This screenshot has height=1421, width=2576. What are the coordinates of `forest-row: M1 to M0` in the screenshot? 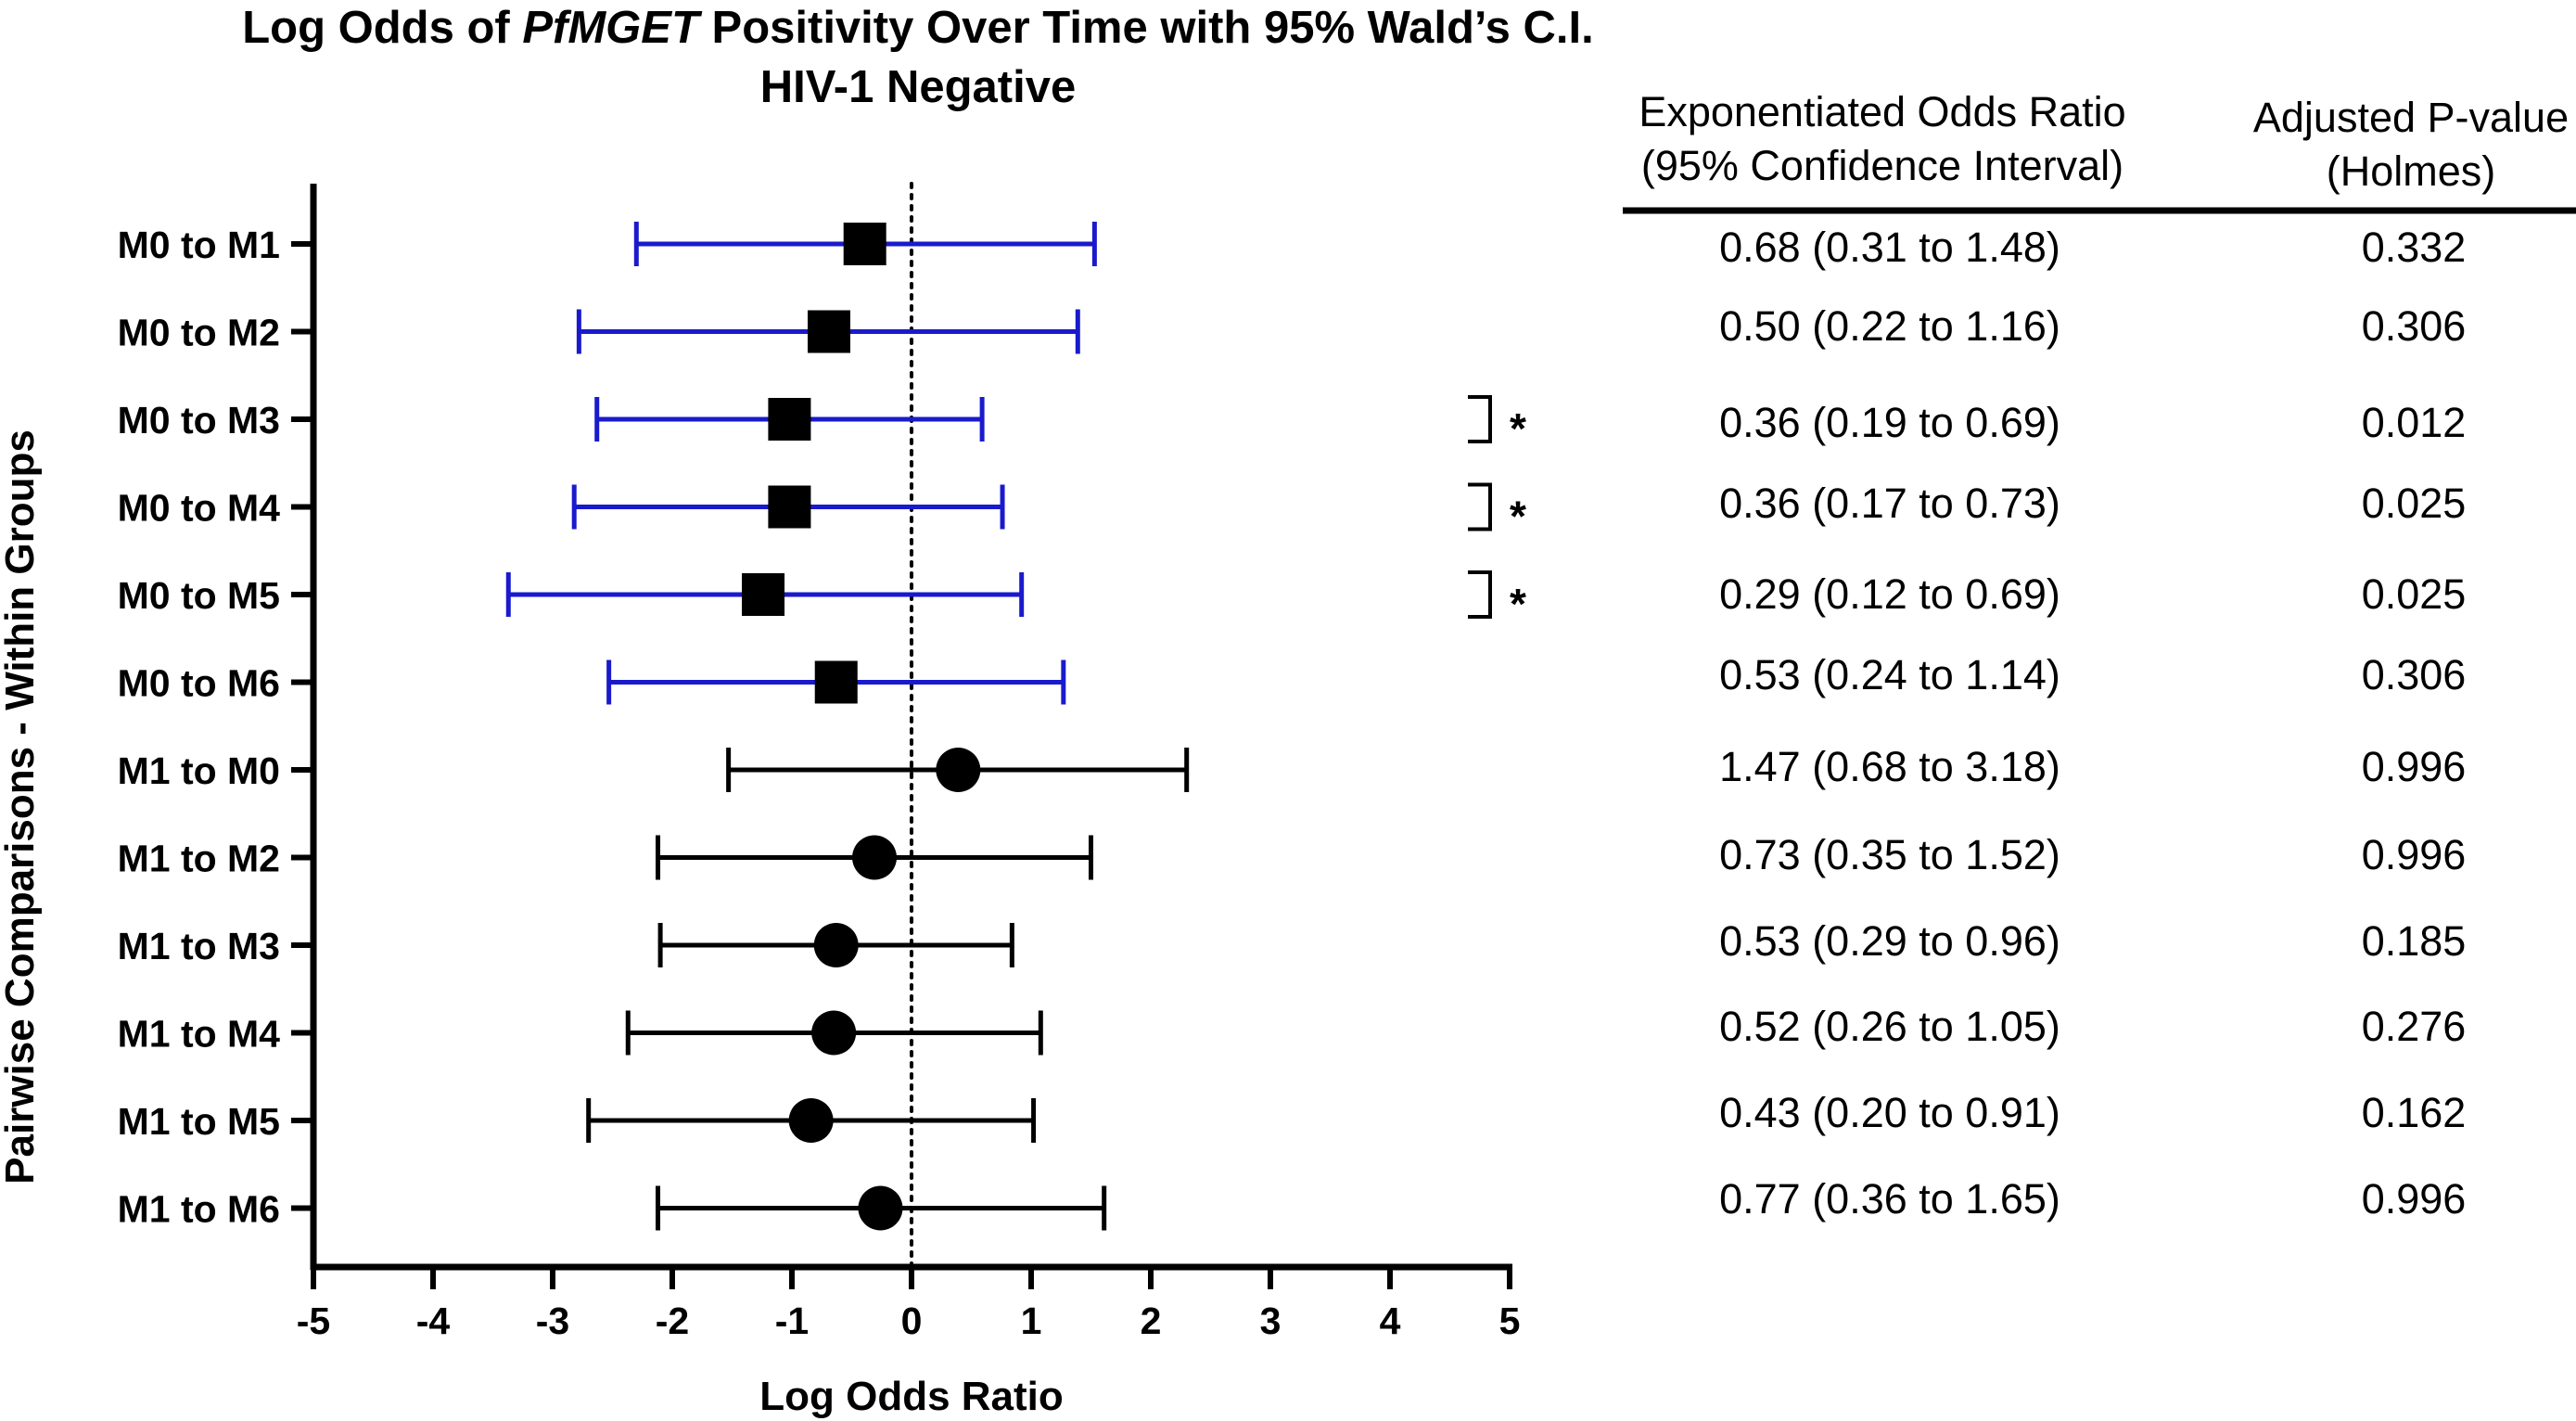 It's located at (654, 770).